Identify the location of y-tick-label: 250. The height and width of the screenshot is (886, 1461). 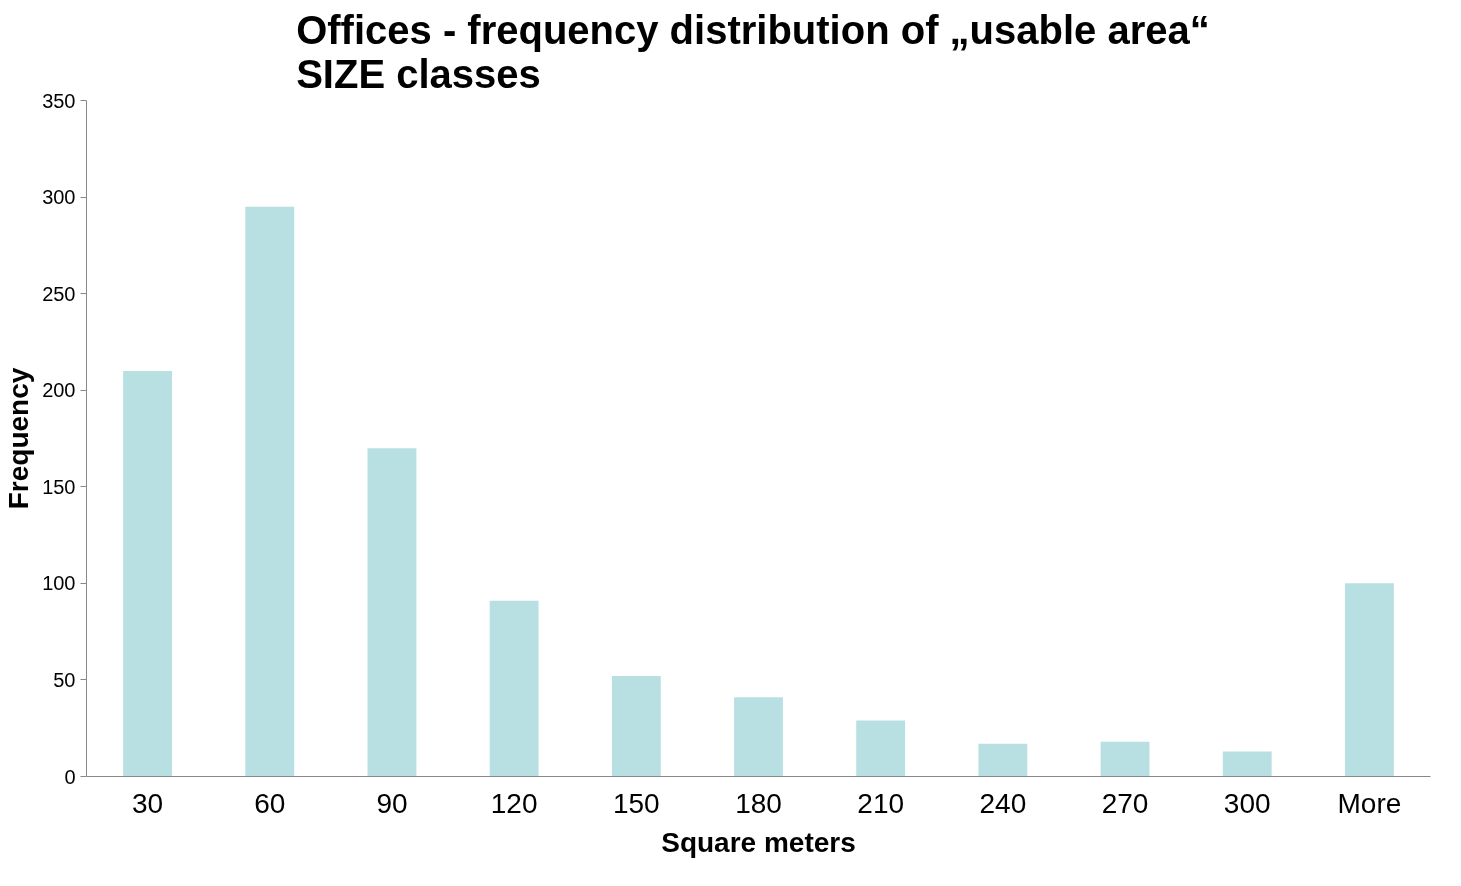
(59, 293).